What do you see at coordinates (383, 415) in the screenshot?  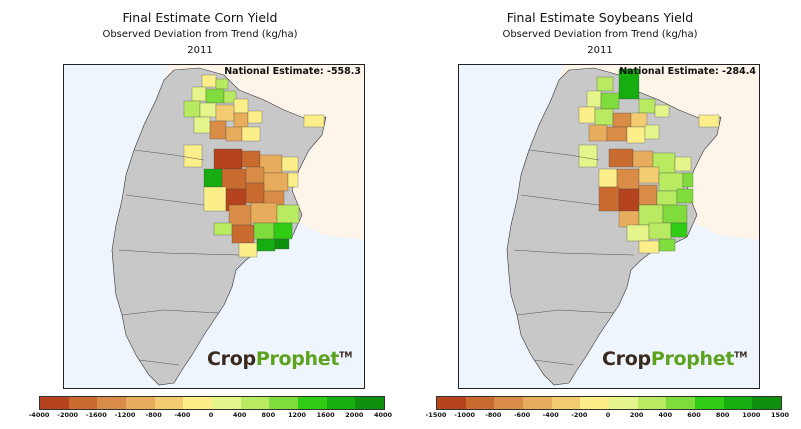 I see `colorbar-tick-label: 4000` at bounding box center [383, 415].